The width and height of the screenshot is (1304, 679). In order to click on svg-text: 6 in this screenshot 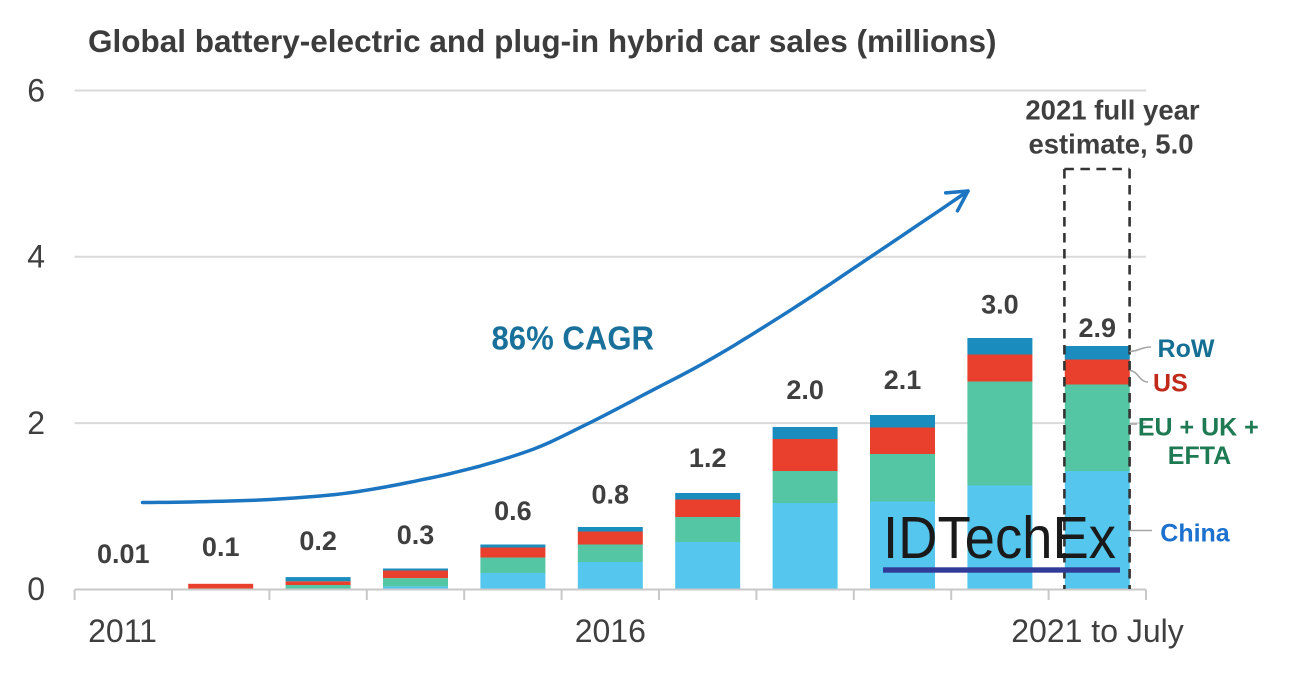, I will do `click(36, 90)`.